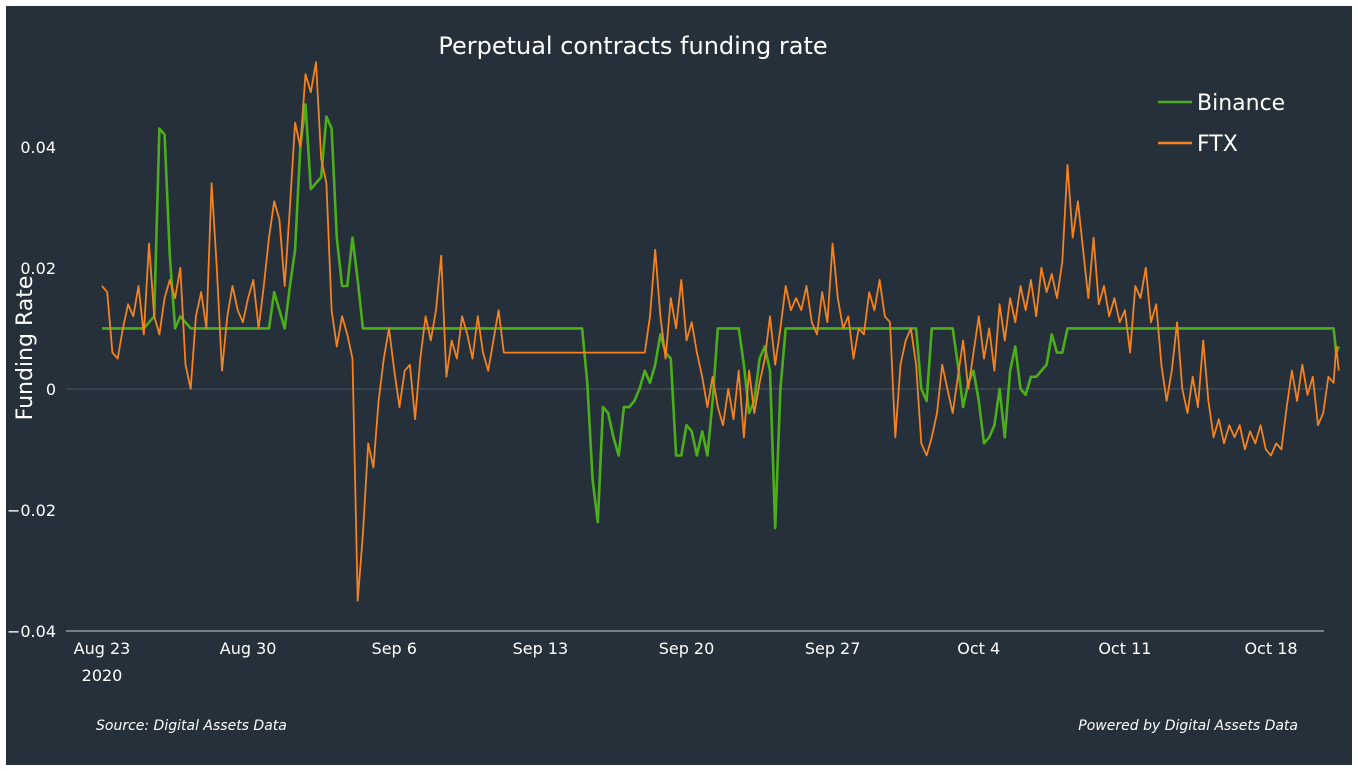 Image resolution: width=1358 pixels, height=771 pixels. I want to click on legend-item-binance: Binance, so click(1221, 103).